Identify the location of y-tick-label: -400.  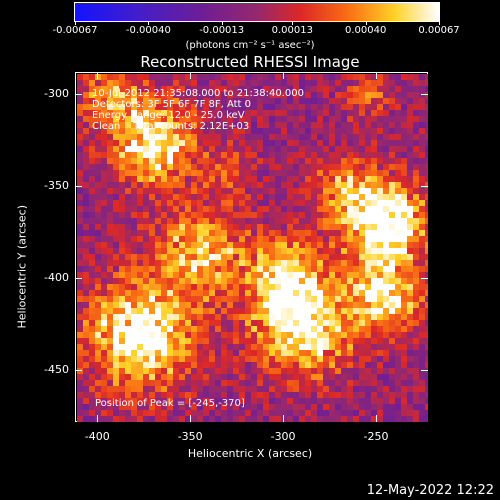
(56, 278).